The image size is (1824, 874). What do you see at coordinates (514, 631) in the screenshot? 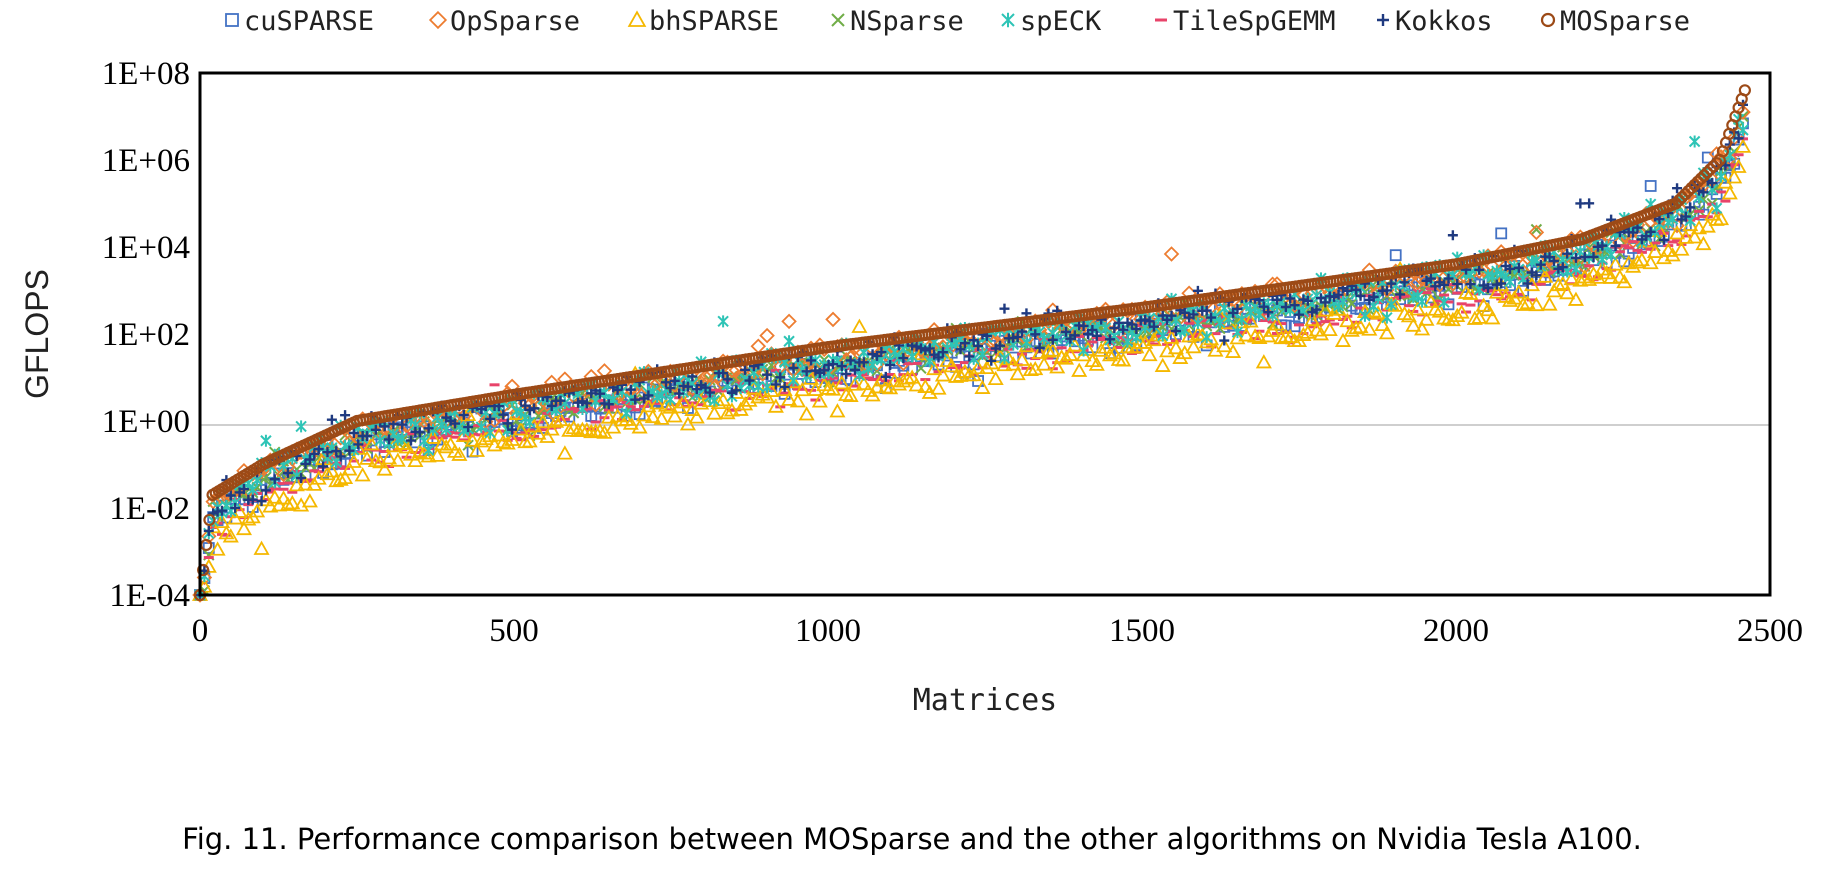
I see `x-tick-label: 500` at bounding box center [514, 631].